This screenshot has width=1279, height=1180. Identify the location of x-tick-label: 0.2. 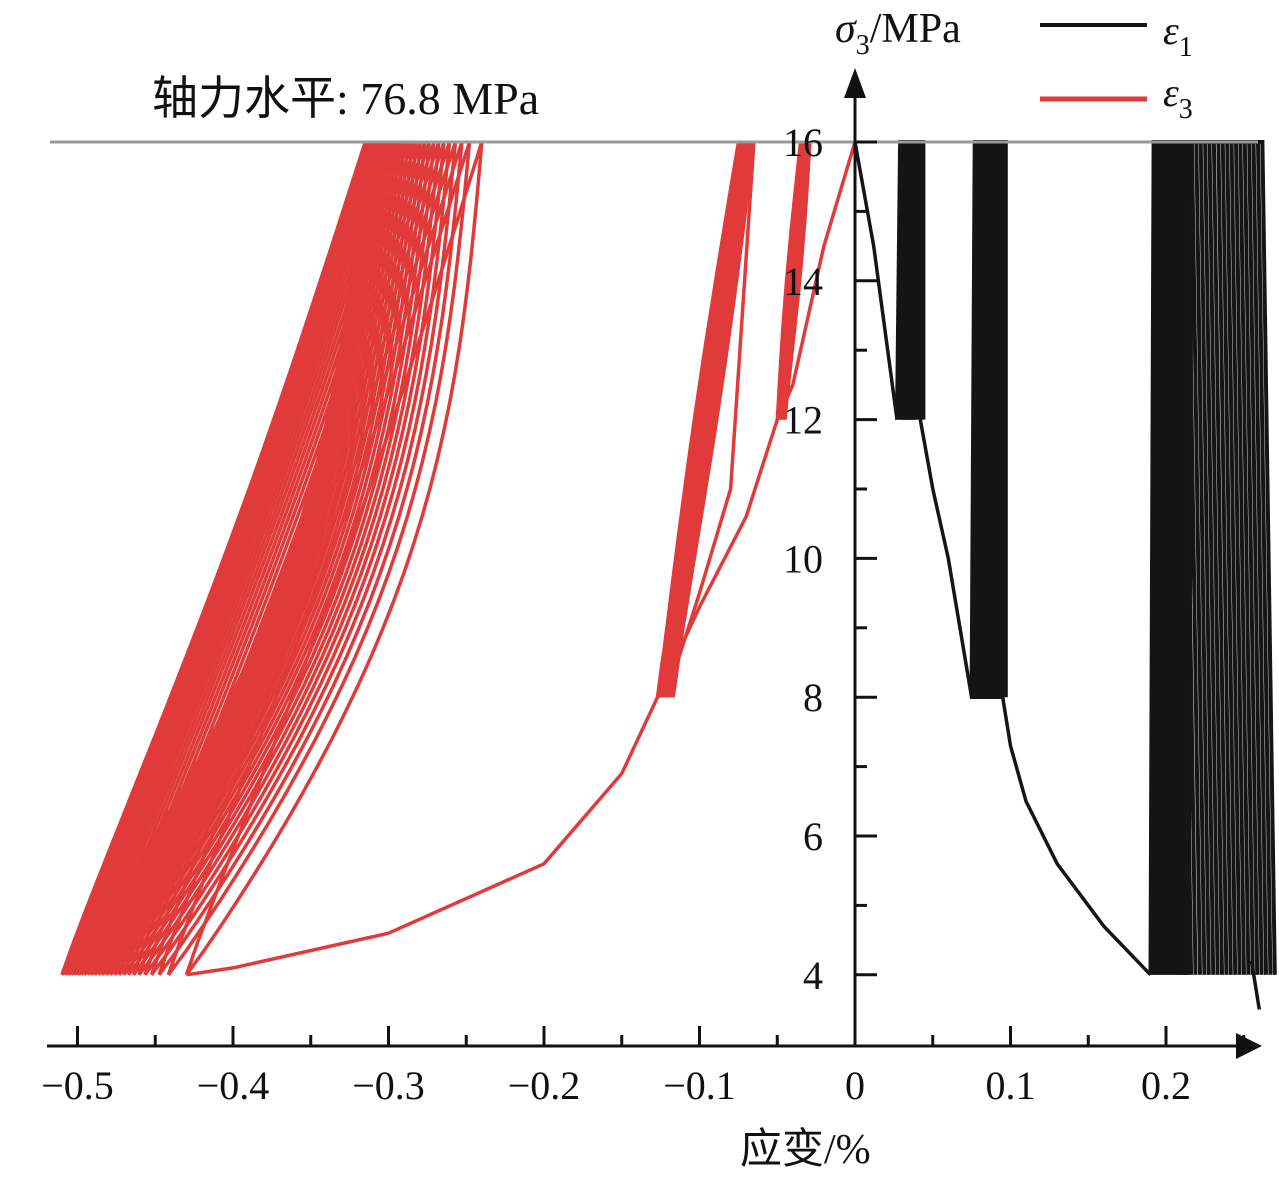
(1166, 1085).